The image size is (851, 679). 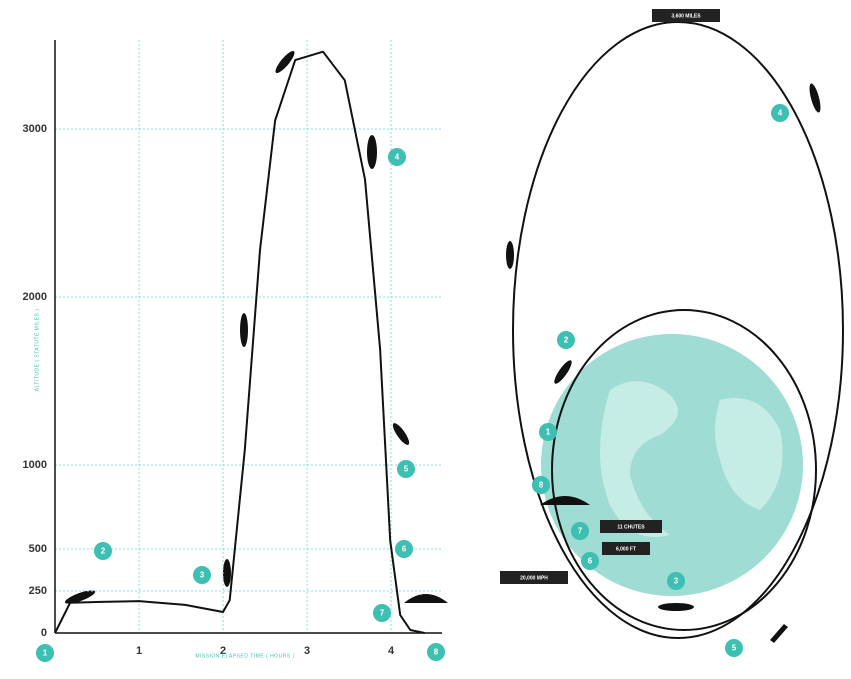 I want to click on orbit-label: 11 CHUTES, so click(x=631, y=527).